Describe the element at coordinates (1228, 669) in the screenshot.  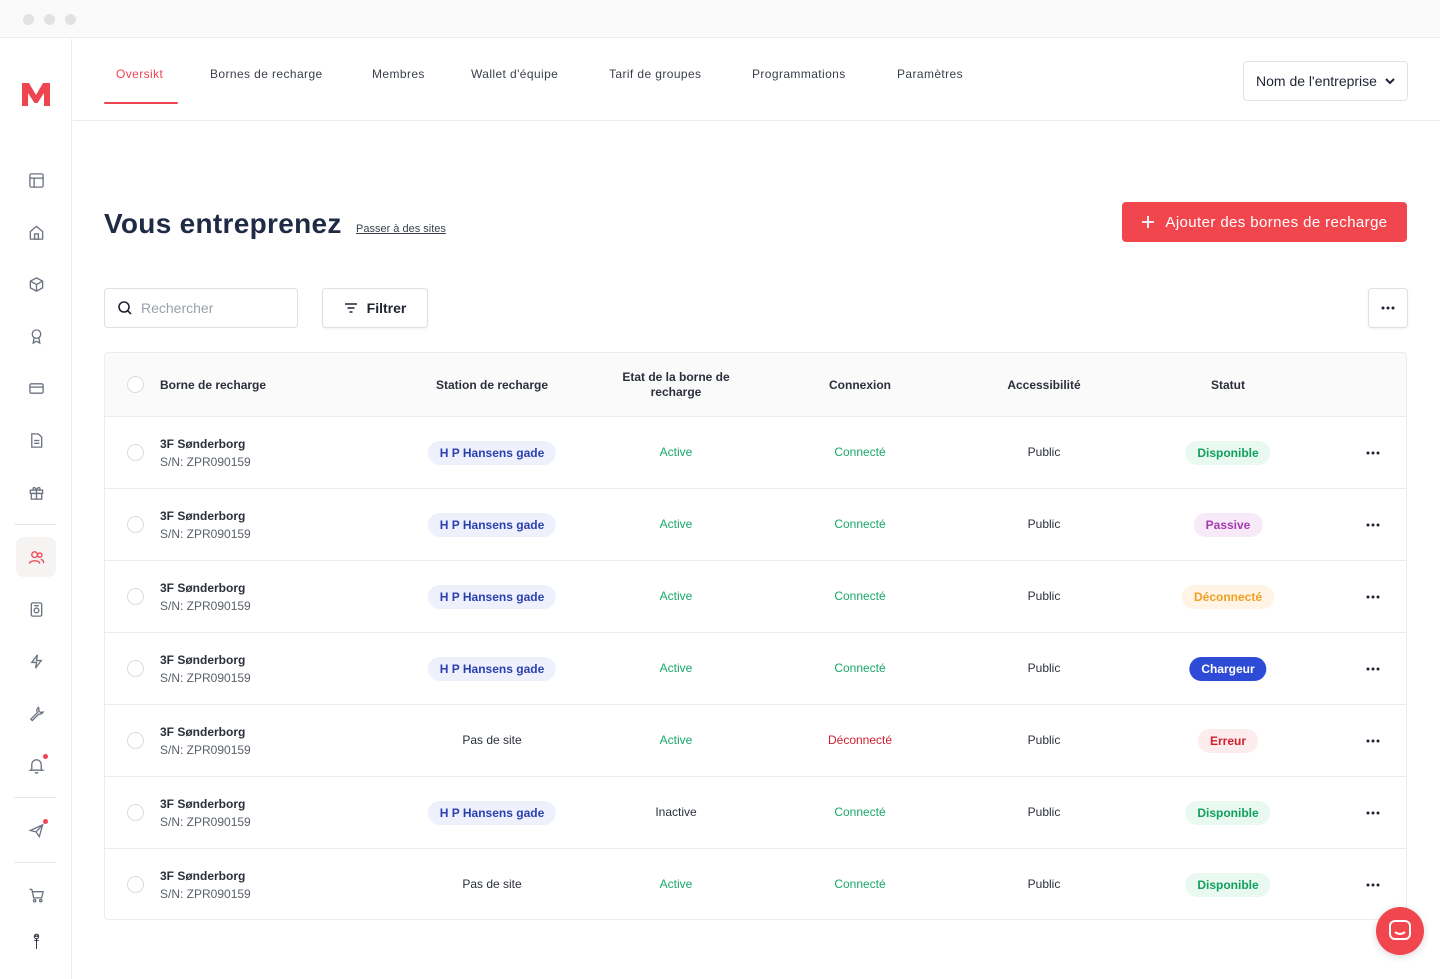
I see `status-badge: Chargeur` at that location.